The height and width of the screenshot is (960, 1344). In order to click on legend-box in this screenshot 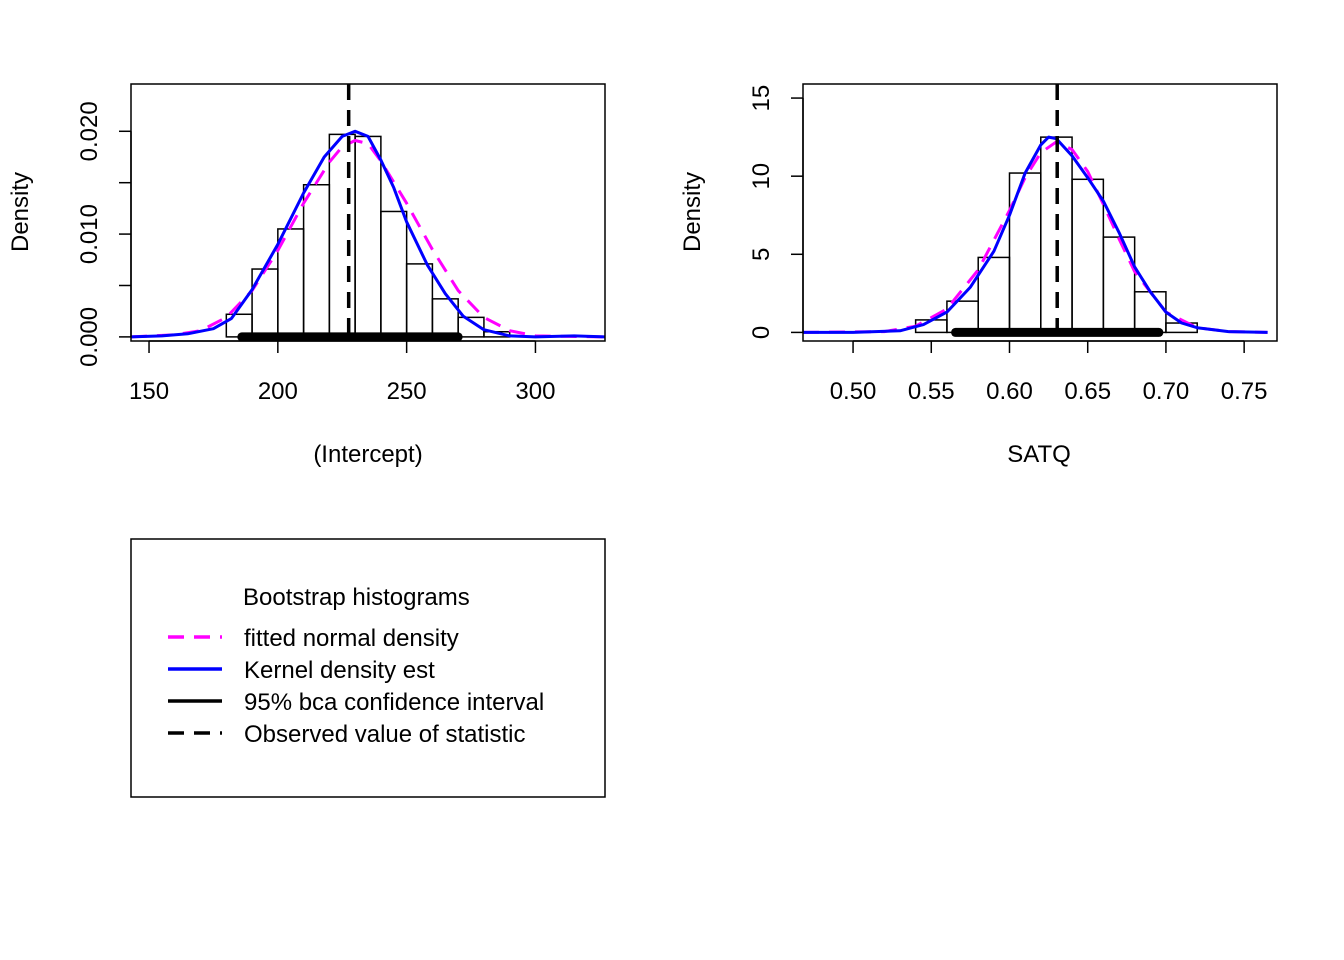, I will do `click(368, 668)`.